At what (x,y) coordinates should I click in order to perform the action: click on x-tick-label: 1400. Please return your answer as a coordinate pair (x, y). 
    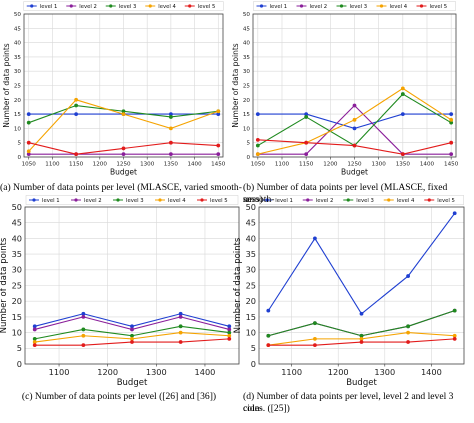
    Looking at the image, I should click on (427, 165).